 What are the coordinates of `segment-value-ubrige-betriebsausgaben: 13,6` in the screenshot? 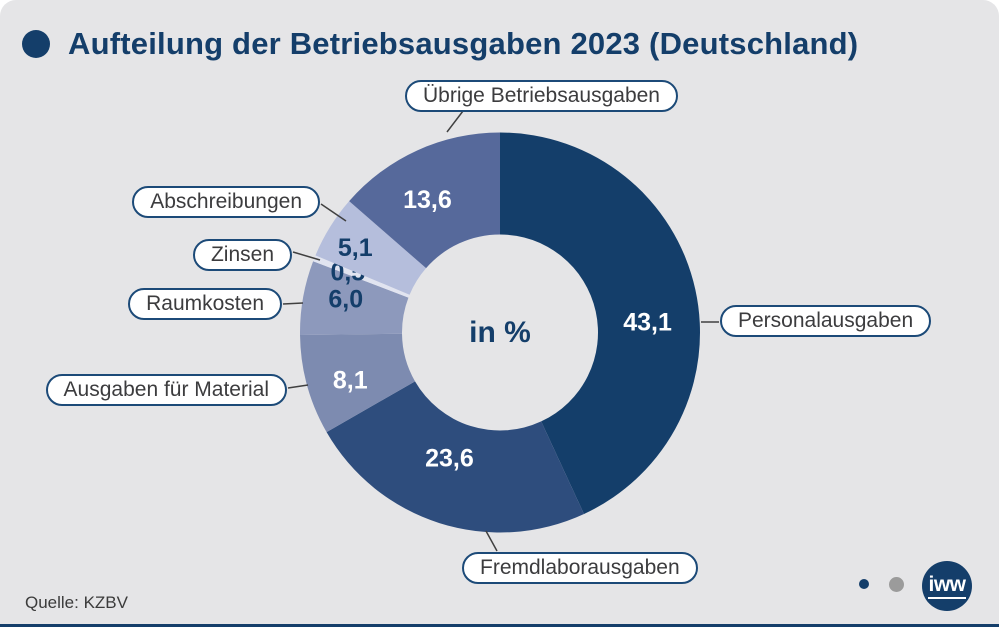 It's located at (427, 200).